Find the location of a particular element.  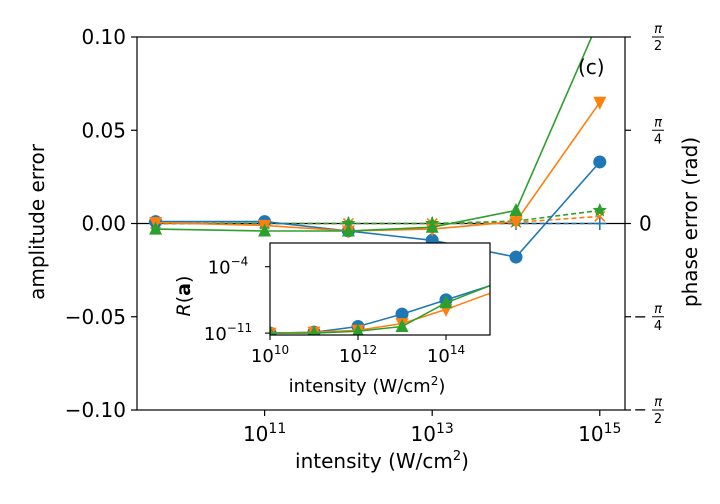

inset-x-tick-label-exp: 12 is located at coordinates (369, 350).